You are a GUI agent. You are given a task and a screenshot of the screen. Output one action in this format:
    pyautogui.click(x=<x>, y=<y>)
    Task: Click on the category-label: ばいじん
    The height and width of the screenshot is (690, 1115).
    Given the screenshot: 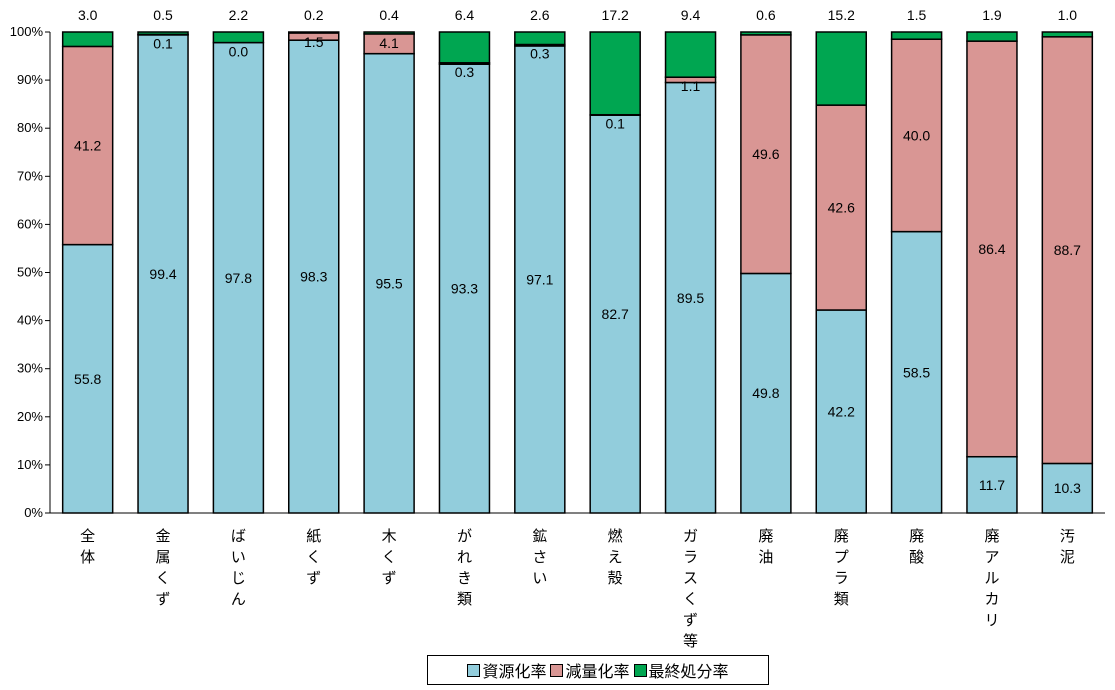 What is the action you would take?
    pyautogui.click(x=238, y=567)
    